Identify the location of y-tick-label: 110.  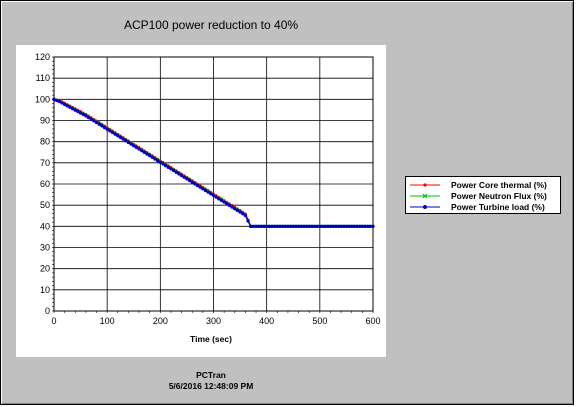
(43, 78).